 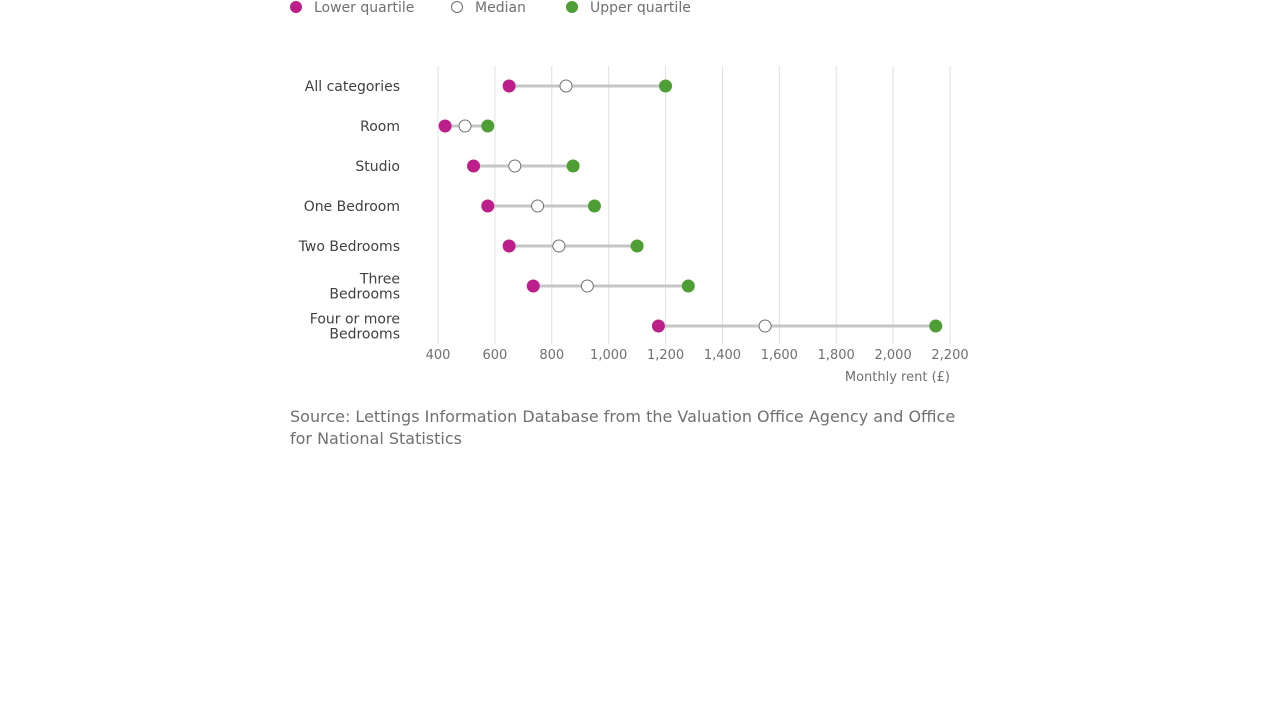 I want to click on category-label: Four or more Bedrooms, so click(x=355, y=327).